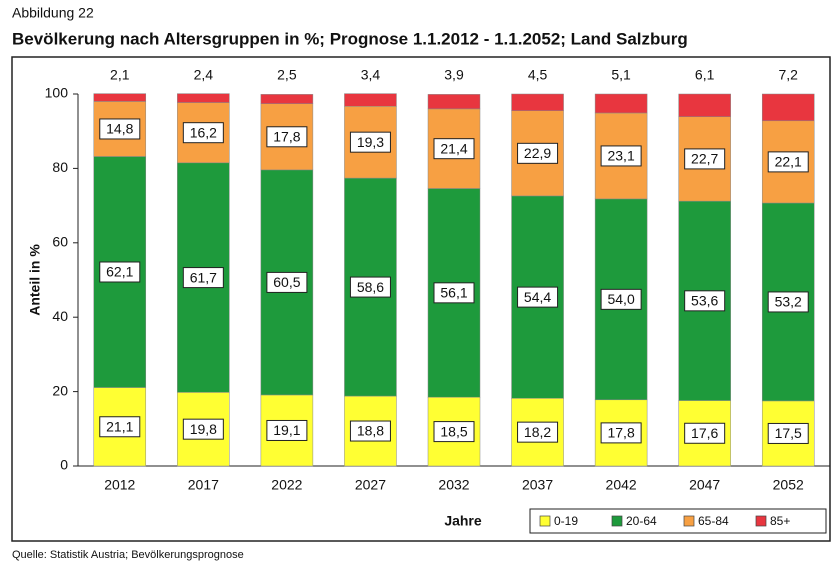 The height and width of the screenshot is (563, 834). Describe the element at coordinates (64, 465) in the screenshot. I see `y-tick-label: 0` at that location.